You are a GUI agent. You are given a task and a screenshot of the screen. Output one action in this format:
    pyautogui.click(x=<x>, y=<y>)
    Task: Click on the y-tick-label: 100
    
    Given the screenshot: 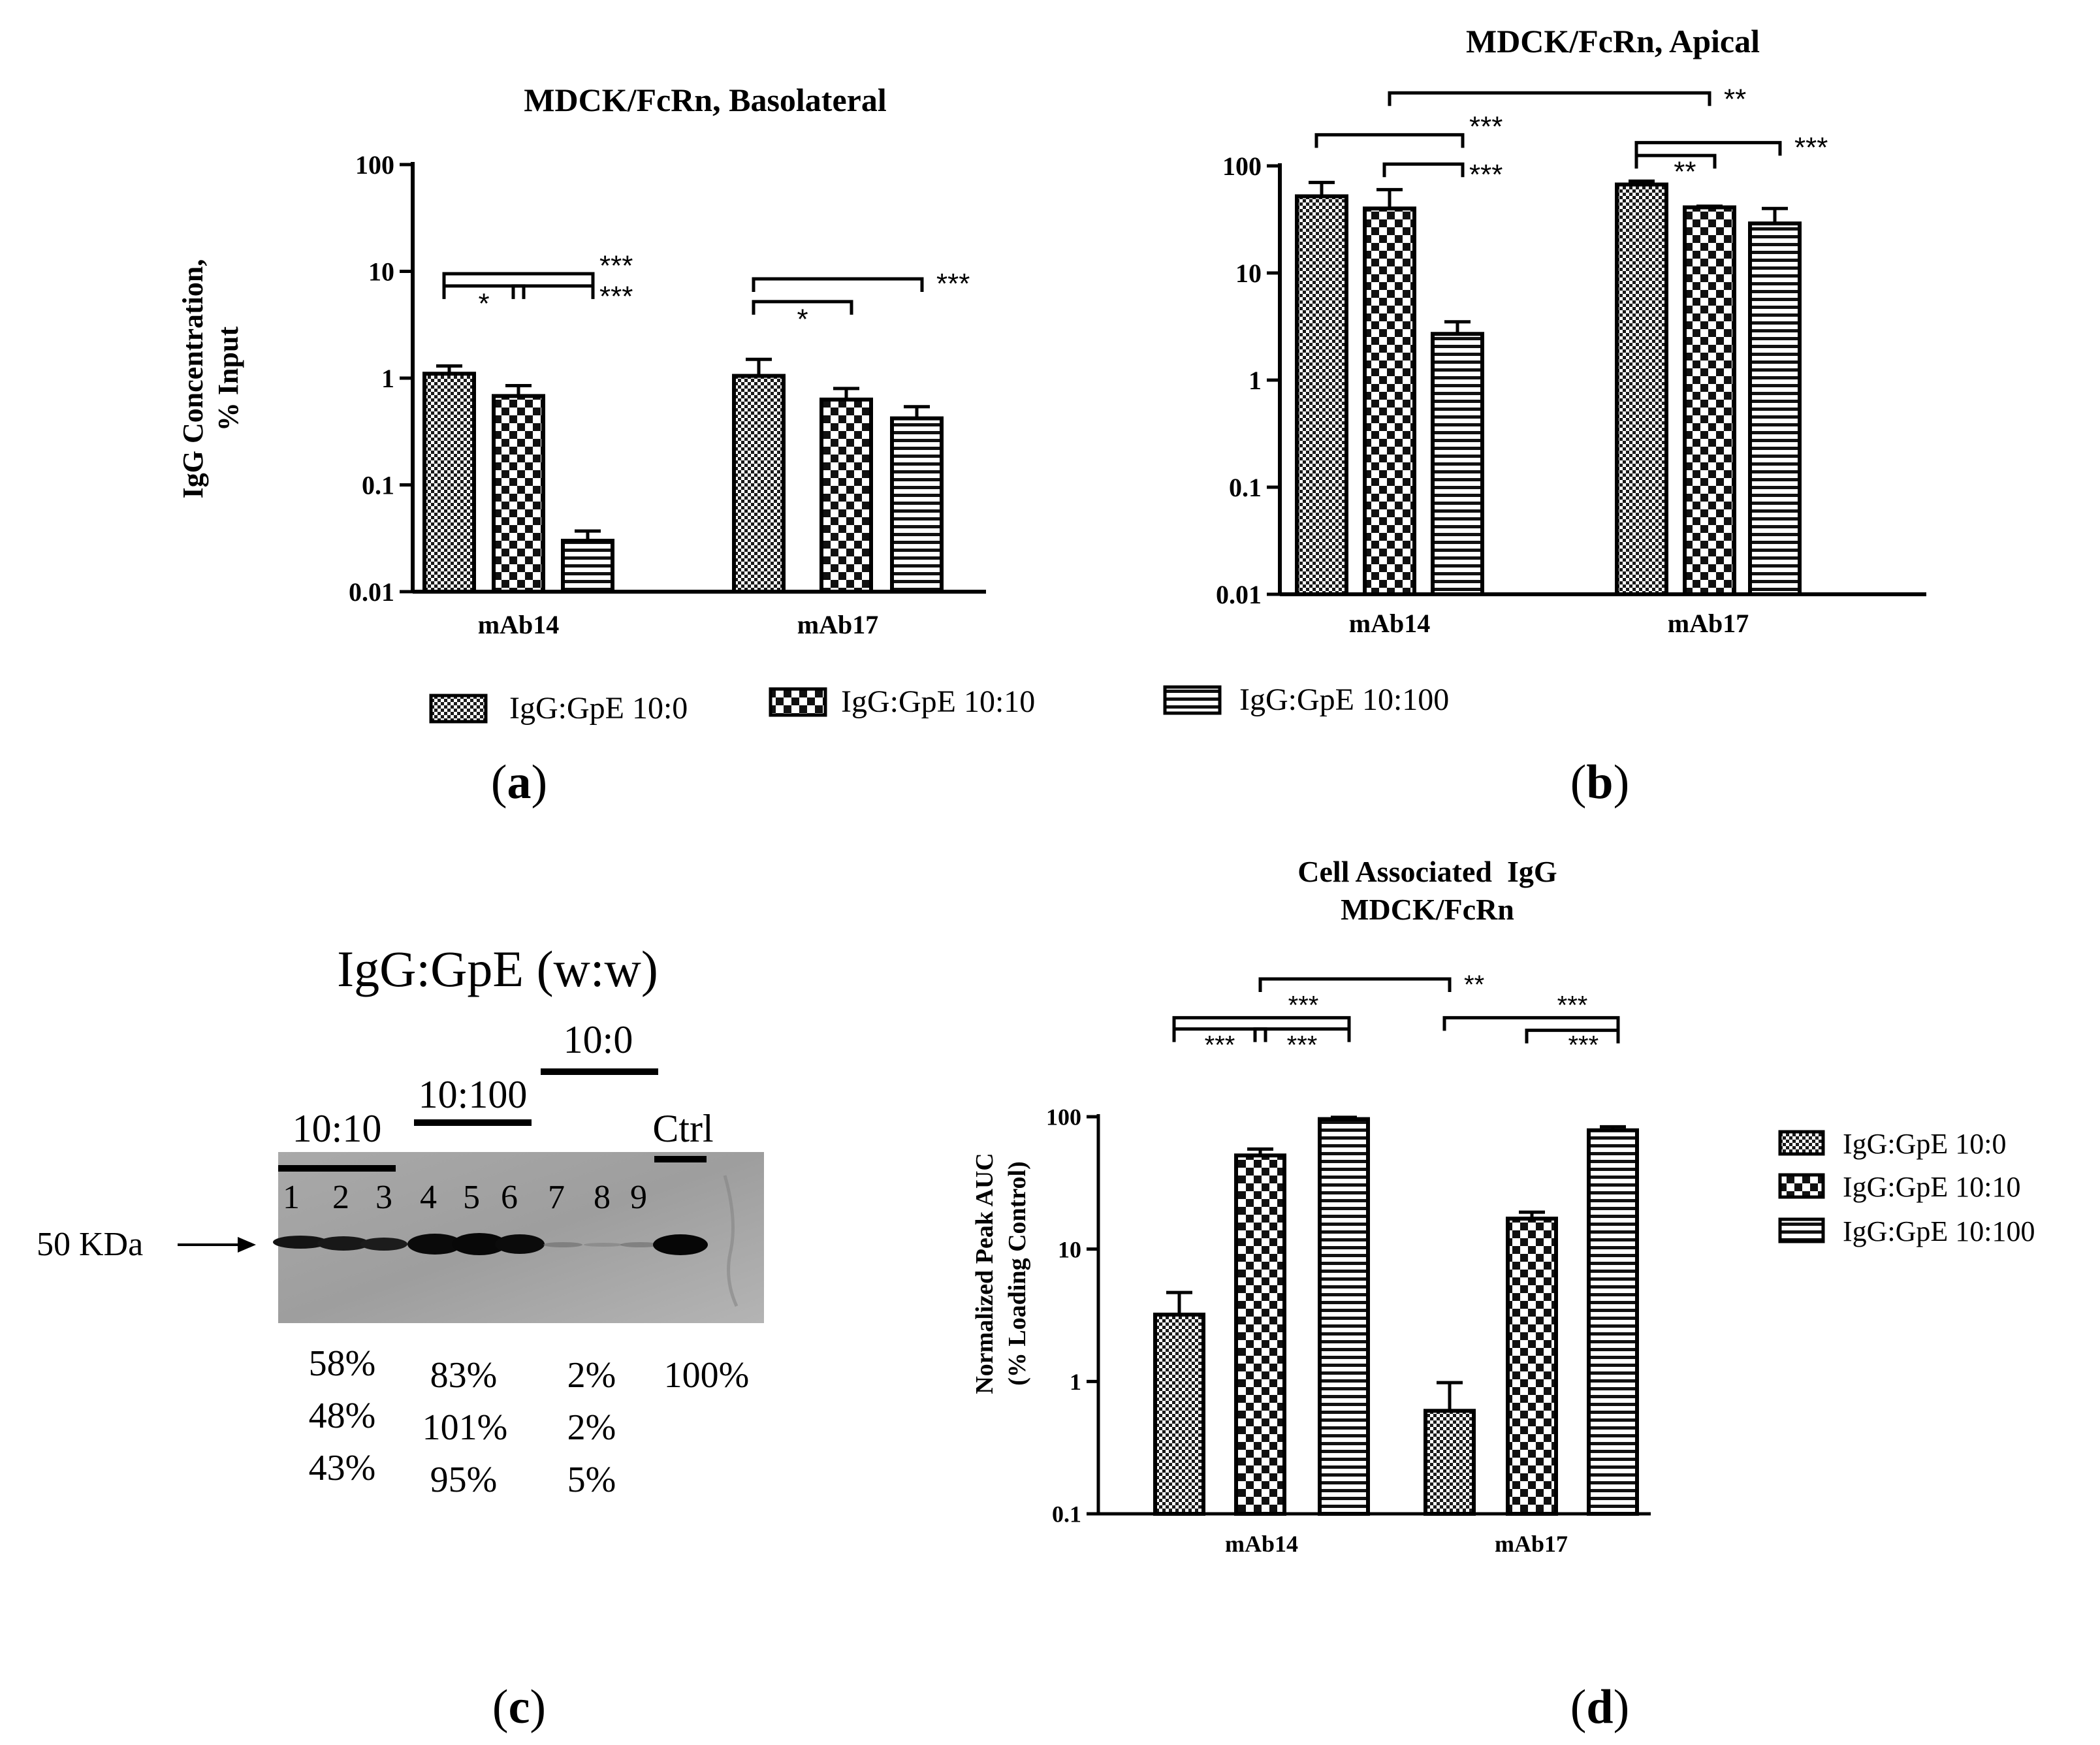 What is the action you would take?
    pyautogui.click(x=374, y=165)
    